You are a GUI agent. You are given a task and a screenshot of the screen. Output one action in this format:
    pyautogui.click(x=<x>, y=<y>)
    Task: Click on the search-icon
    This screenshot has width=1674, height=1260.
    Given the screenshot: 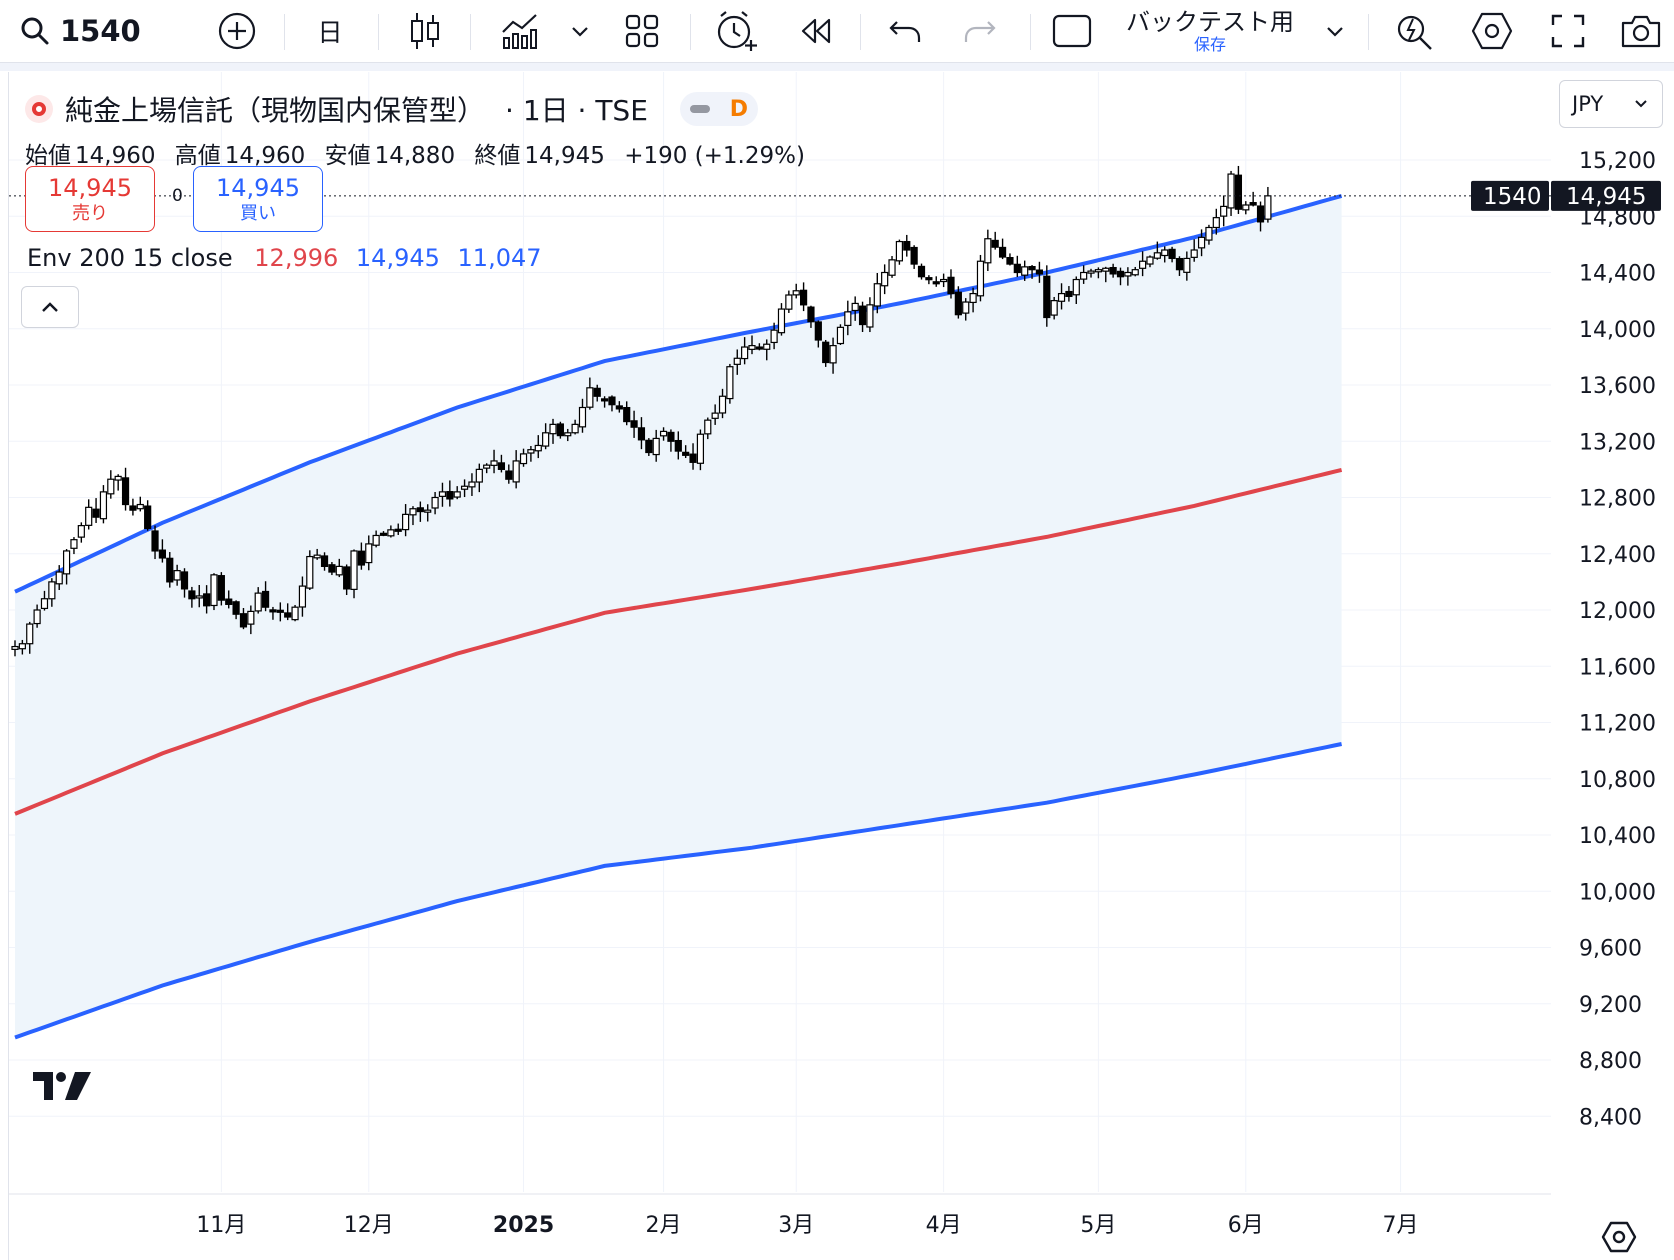 What is the action you would take?
    pyautogui.click(x=35, y=31)
    